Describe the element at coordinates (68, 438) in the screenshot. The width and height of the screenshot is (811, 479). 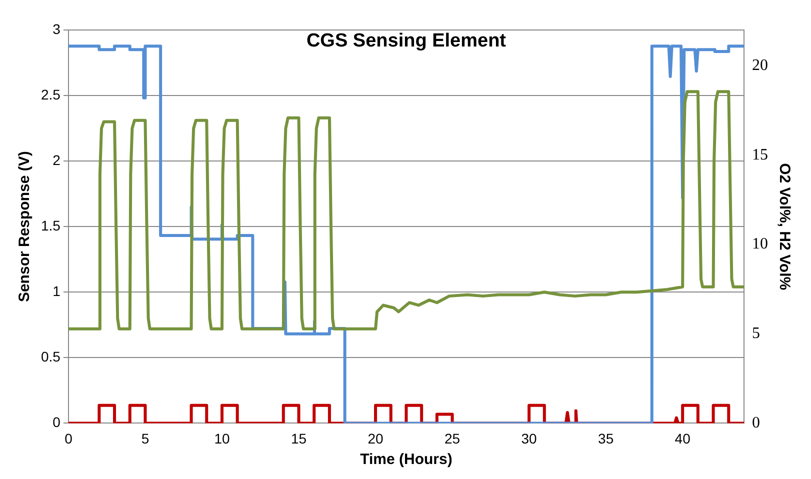
I see `x-tick-label: 0` at that location.